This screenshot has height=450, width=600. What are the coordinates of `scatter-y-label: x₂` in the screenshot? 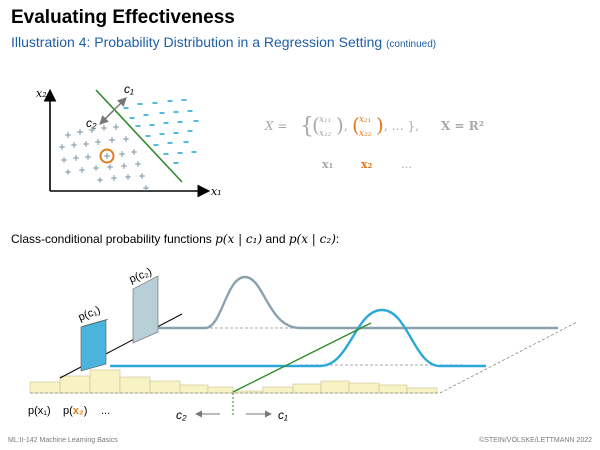 It's located at (41, 93).